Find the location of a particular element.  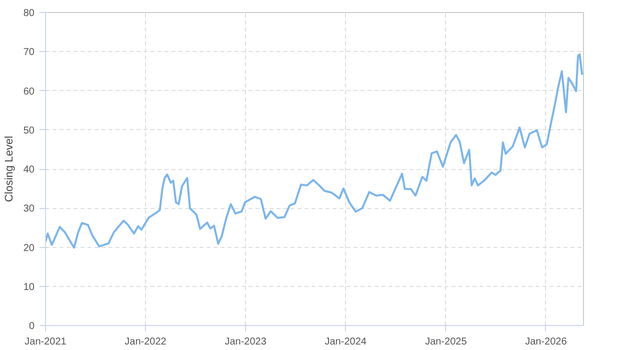

x-tick-label: Jan-2025 is located at coordinates (446, 342).